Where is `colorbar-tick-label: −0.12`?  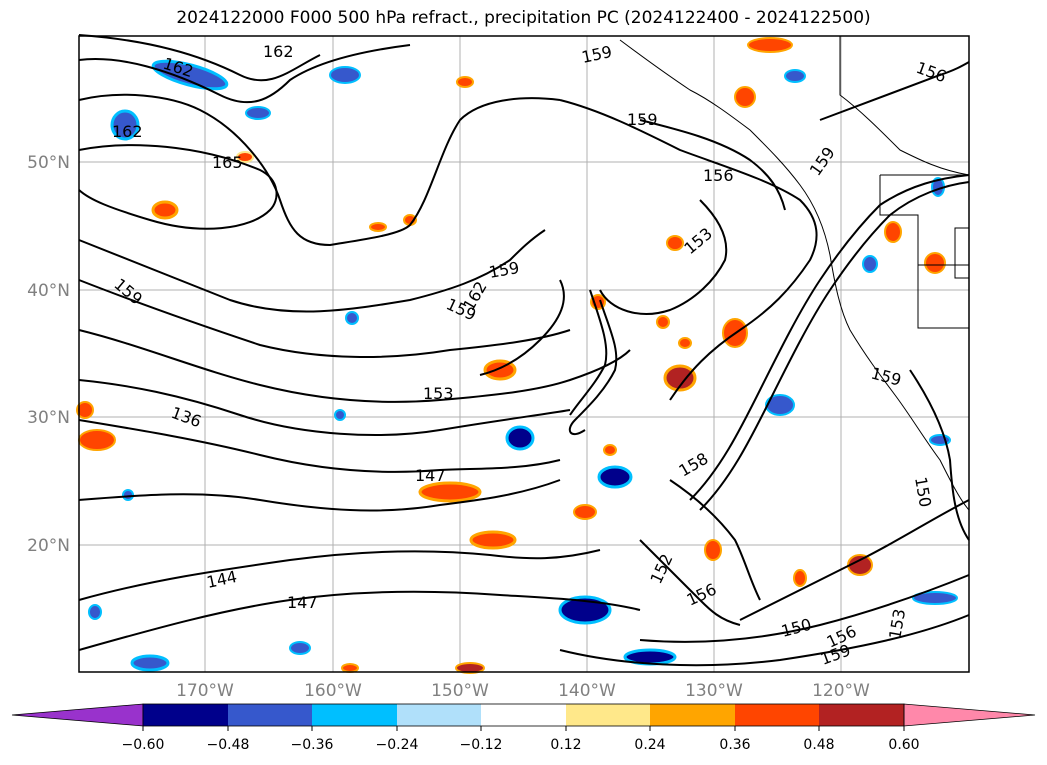
colorbar-tick-label: −0.12 is located at coordinates (481, 745).